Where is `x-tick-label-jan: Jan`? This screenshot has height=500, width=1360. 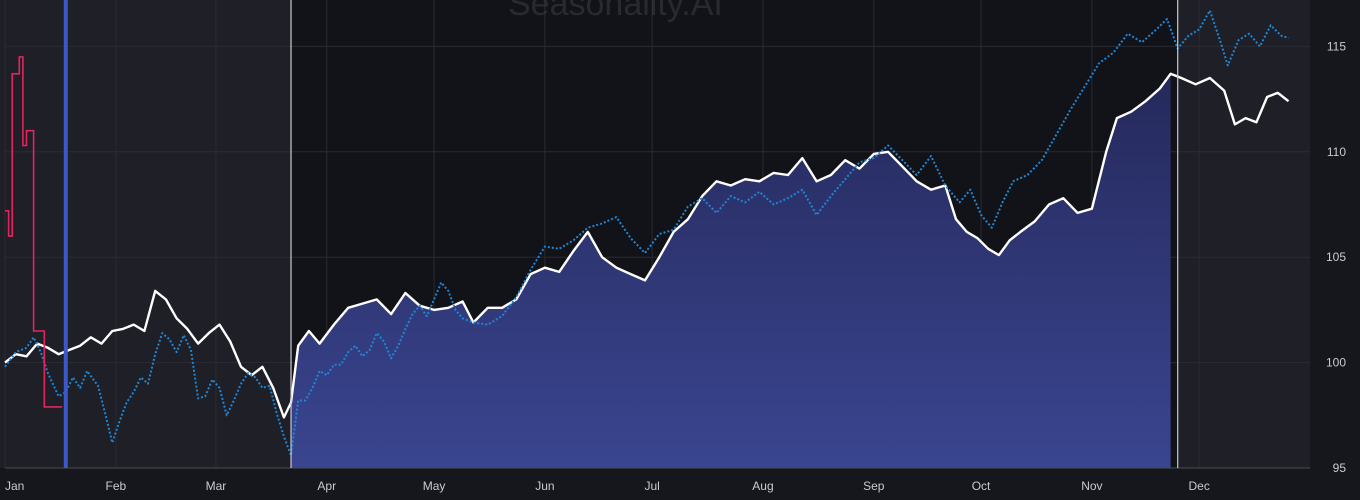
x-tick-label-jan: Jan is located at coordinates (14, 486).